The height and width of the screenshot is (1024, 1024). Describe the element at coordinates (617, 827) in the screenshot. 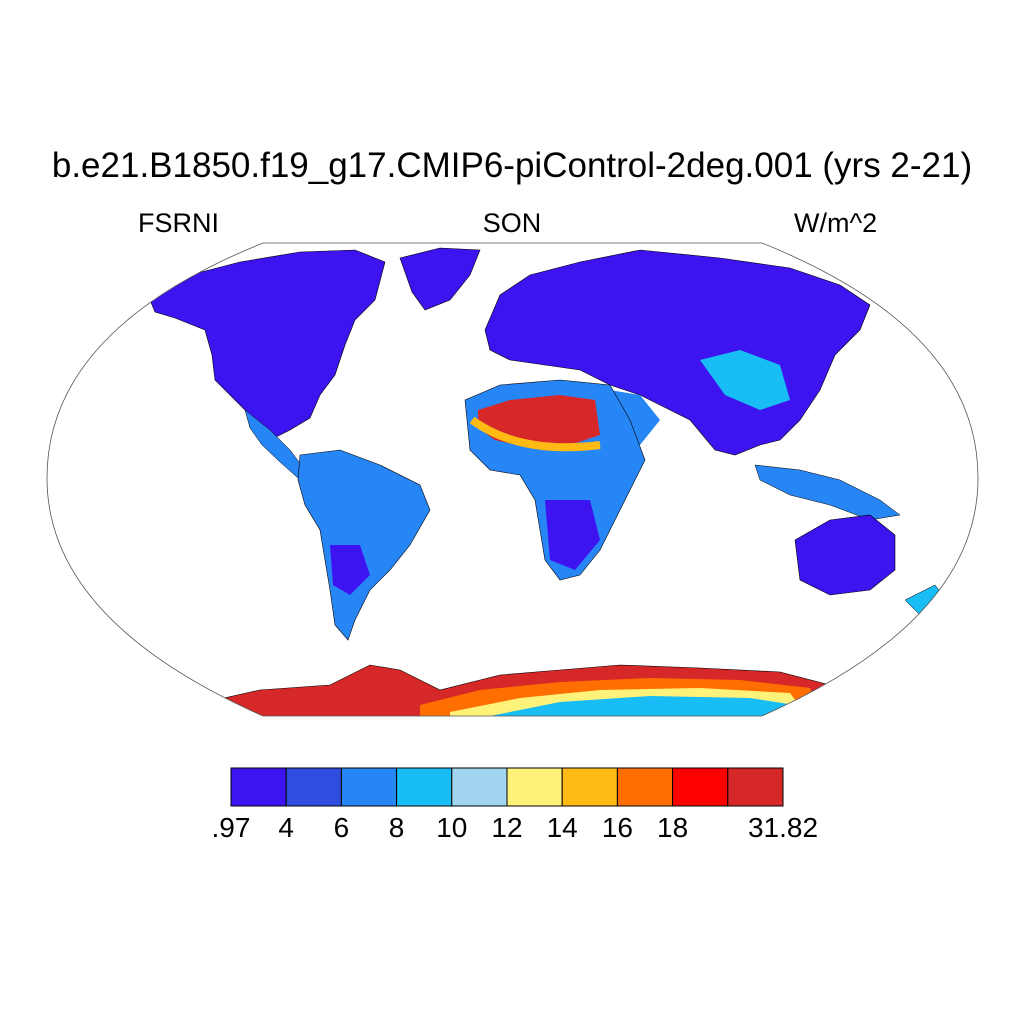

I see `colorbar-tick-label: 16` at that location.